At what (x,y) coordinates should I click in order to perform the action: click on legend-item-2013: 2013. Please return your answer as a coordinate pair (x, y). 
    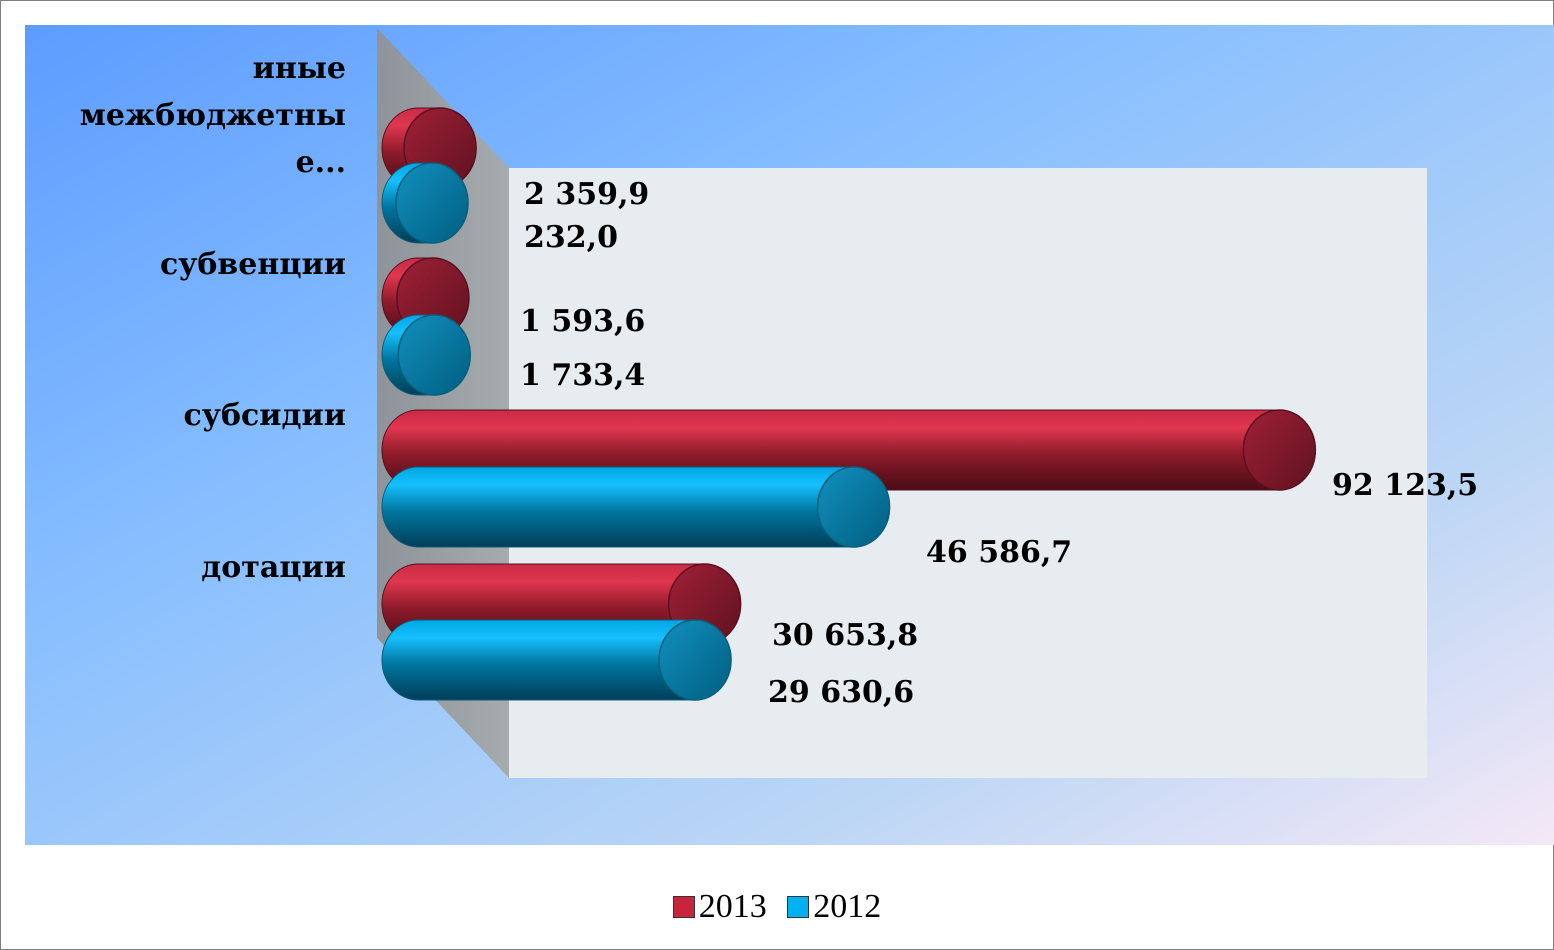
    Looking at the image, I should click on (719, 907).